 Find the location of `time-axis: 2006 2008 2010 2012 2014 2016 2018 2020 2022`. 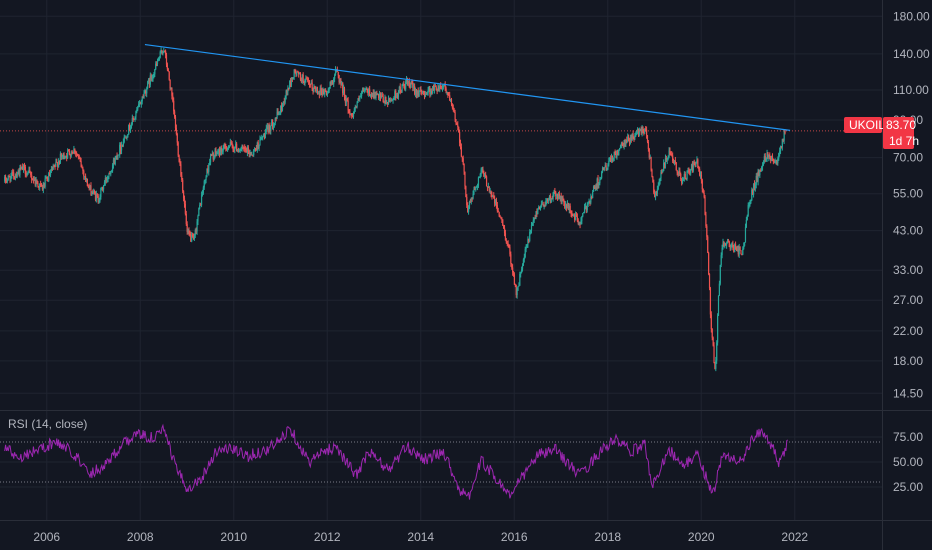

time-axis: 2006 2008 2010 2012 2014 2016 2018 2020 2022 is located at coordinates (420, 537).